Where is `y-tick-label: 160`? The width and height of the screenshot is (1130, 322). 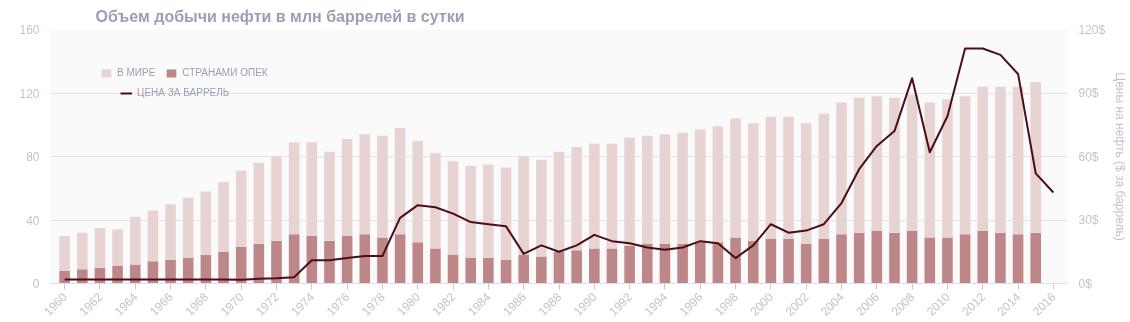
y-tick-label: 160 is located at coordinates (29, 30).